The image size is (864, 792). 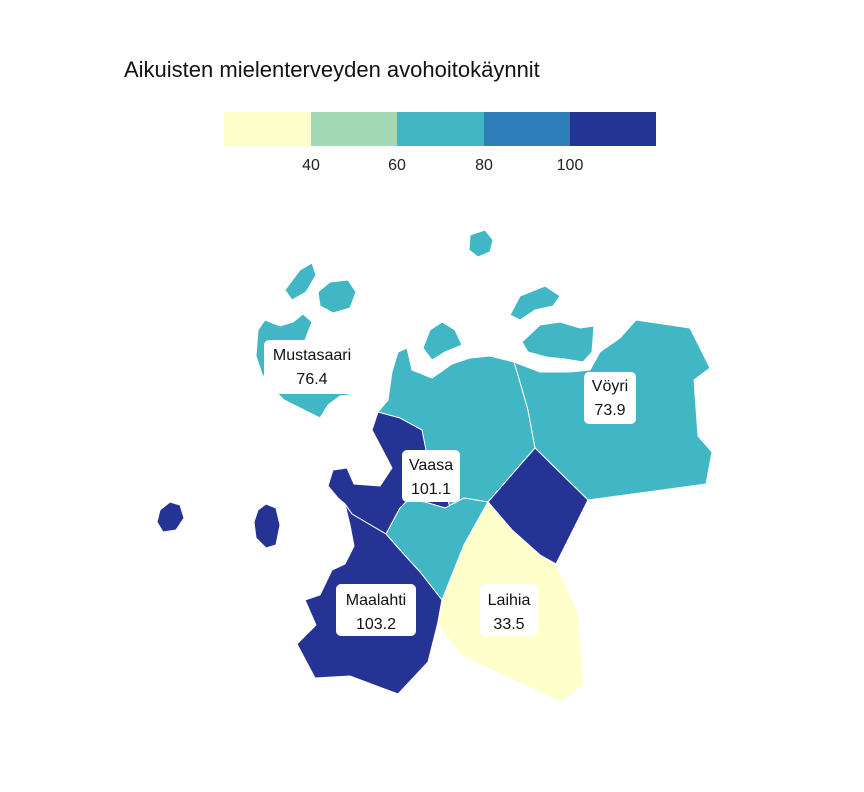 What do you see at coordinates (376, 600) in the screenshot?
I see `region-name-label: Maalahti` at bounding box center [376, 600].